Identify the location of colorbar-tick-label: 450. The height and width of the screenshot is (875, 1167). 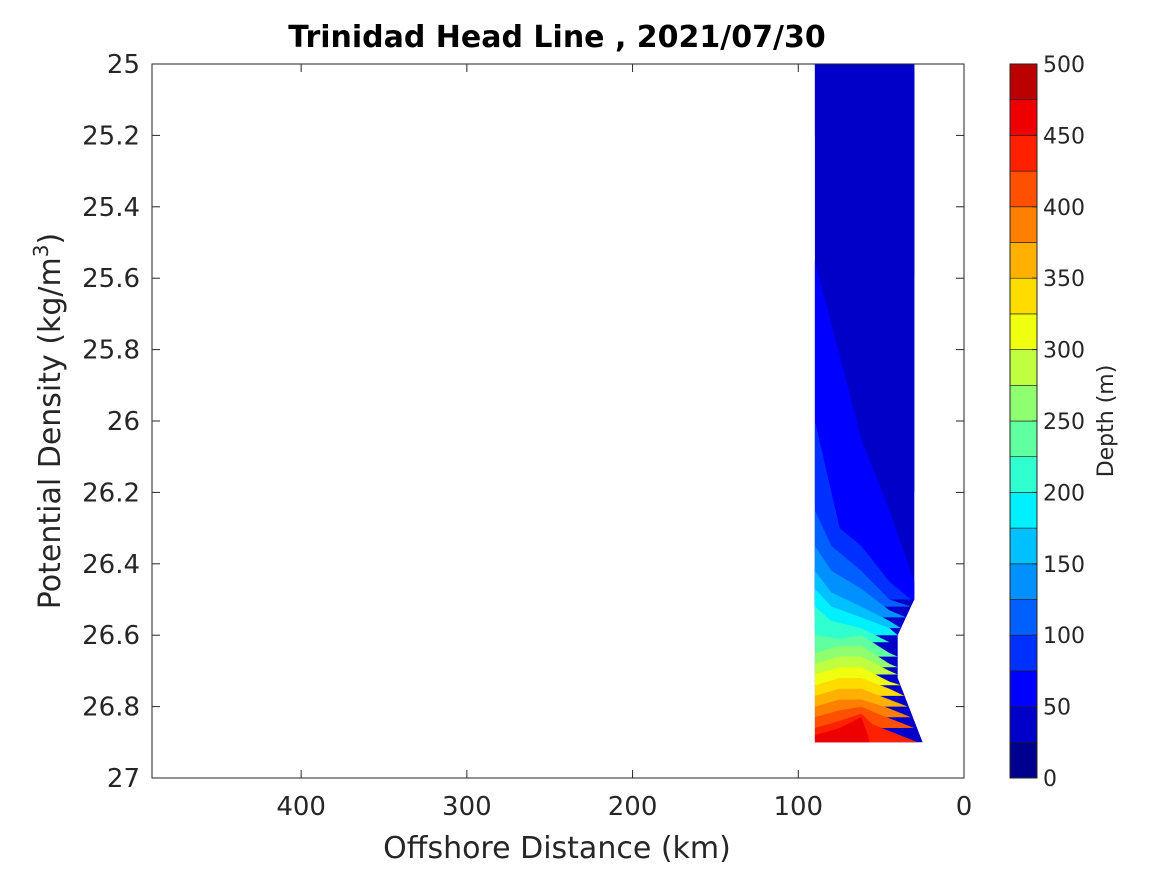
(1064, 136).